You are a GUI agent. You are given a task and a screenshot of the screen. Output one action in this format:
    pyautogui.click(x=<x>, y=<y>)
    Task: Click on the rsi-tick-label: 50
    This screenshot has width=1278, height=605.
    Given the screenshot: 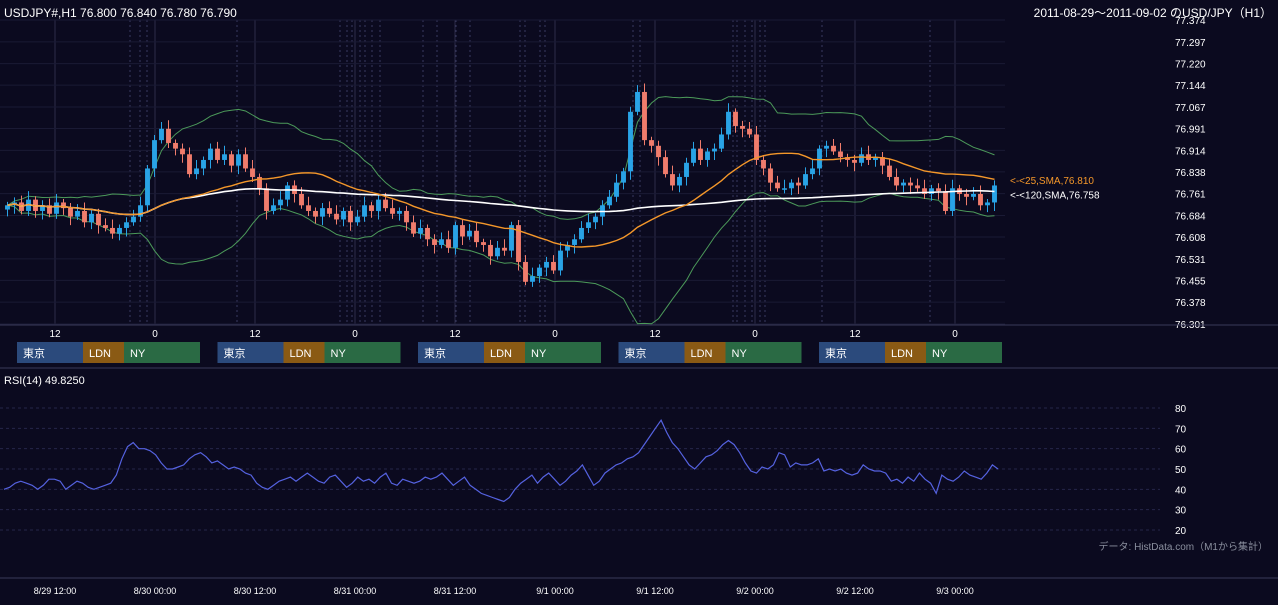 What is the action you would take?
    pyautogui.click(x=1181, y=470)
    